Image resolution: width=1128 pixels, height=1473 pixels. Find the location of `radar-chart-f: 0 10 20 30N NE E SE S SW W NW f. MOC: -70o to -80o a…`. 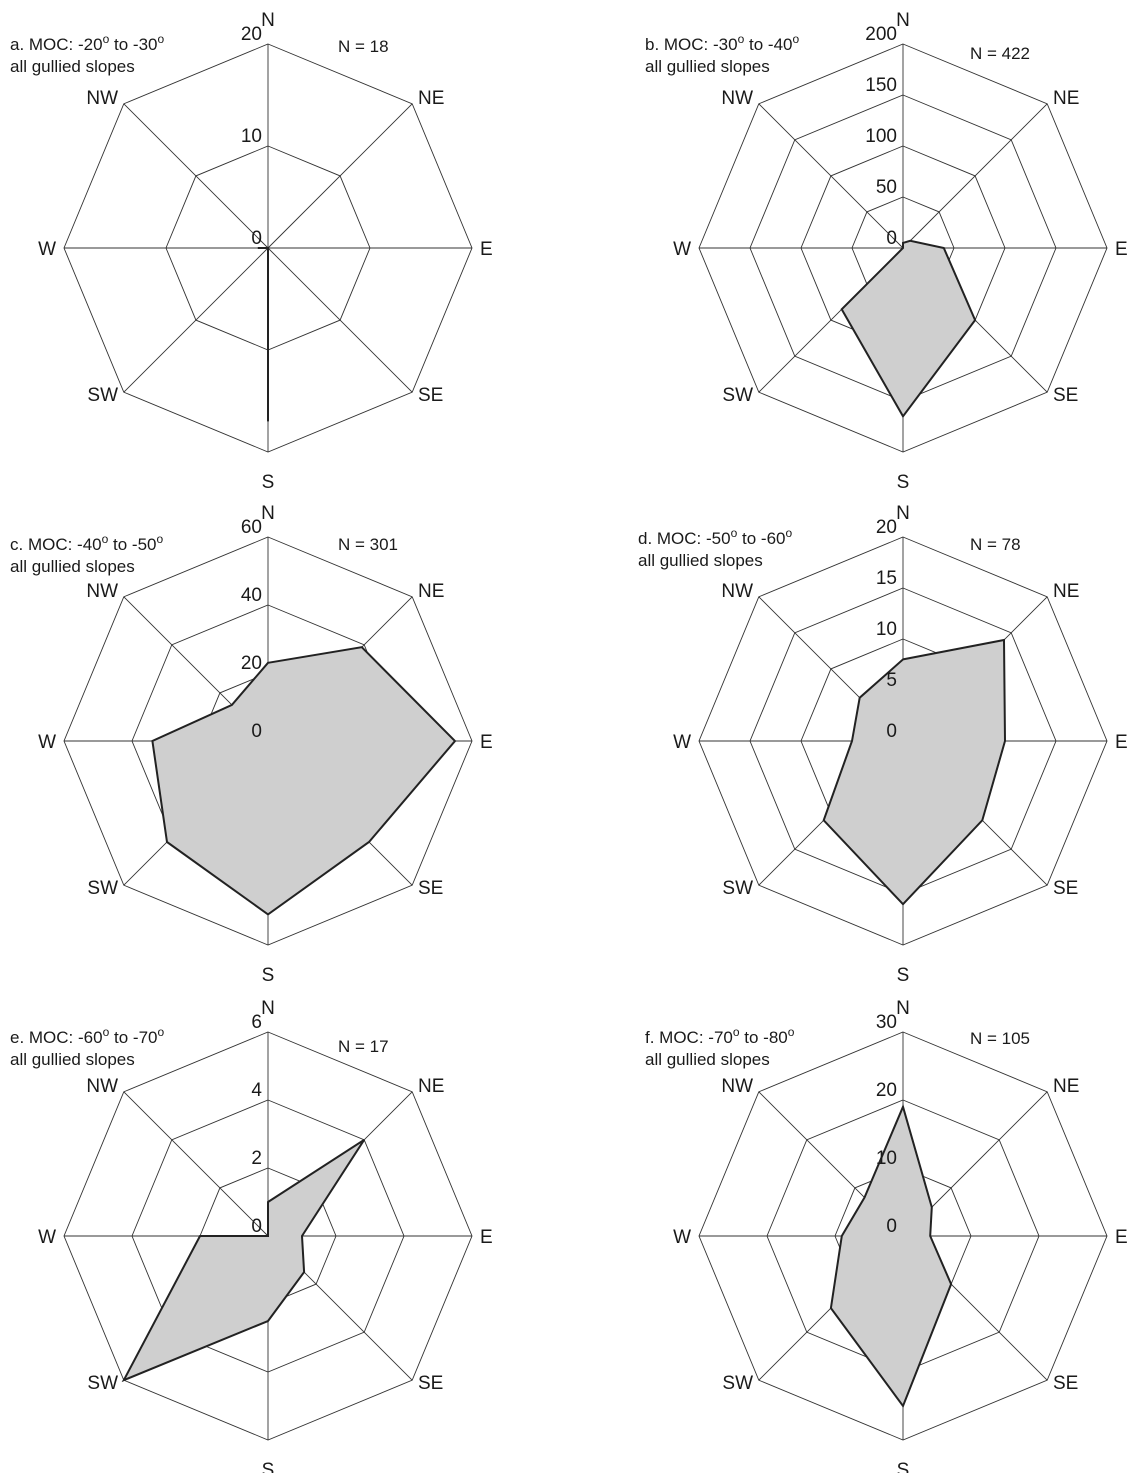

radar-chart-f: 0 10 20 30N NE E SE S SW W NW f. MOC: -70o to -80o a… is located at coordinates (886, 1235).